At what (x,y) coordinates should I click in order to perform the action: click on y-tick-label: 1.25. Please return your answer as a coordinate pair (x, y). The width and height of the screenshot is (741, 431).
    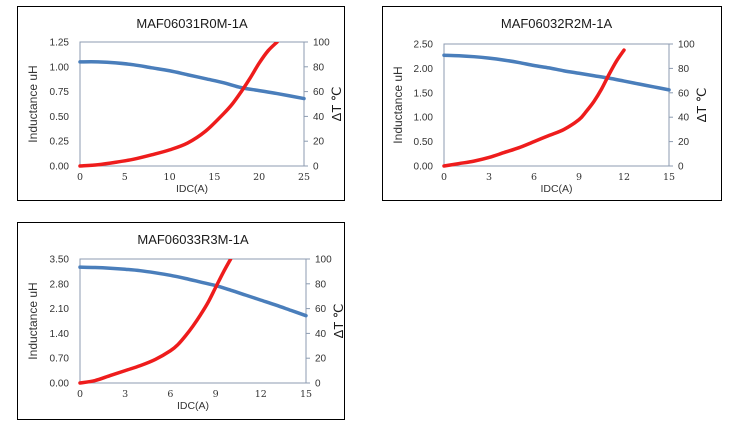
    Looking at the image, I should click on (60, 43).